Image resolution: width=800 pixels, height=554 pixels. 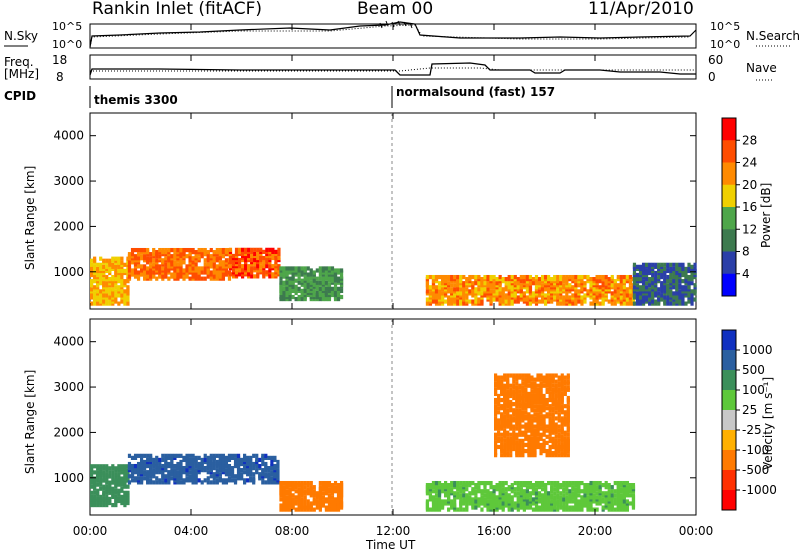 I want to click on freq-panel: Freq. [MHz] 18 8 60 0 Nave, so click(x=390, y=68).